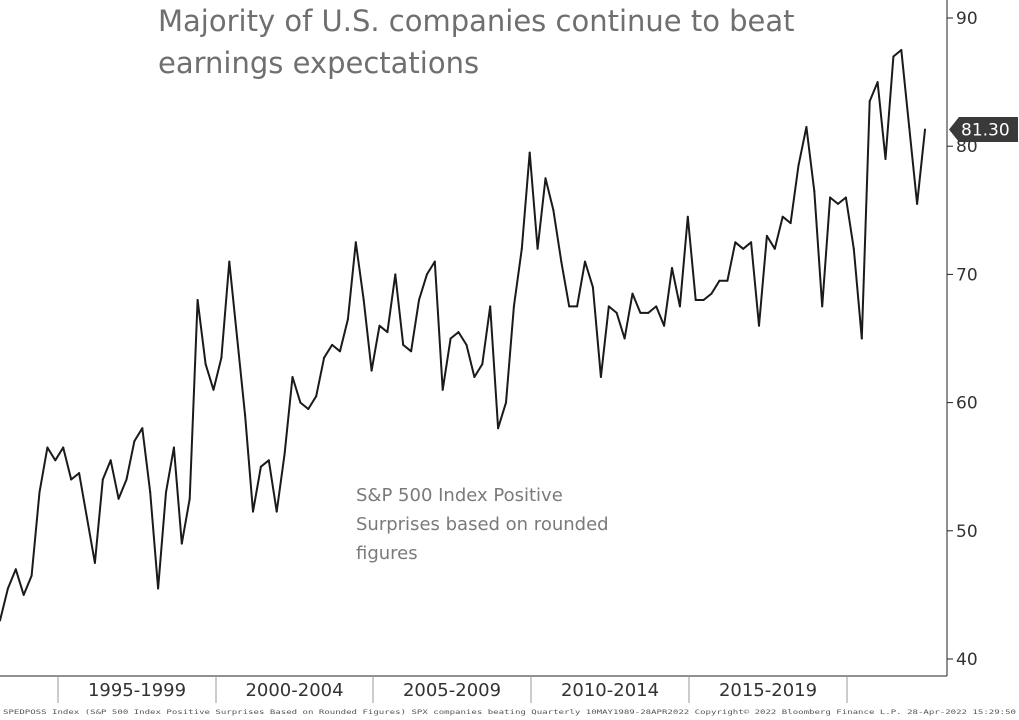  I want to click on x-tick-label: 2000-2004, so click(294, 690).